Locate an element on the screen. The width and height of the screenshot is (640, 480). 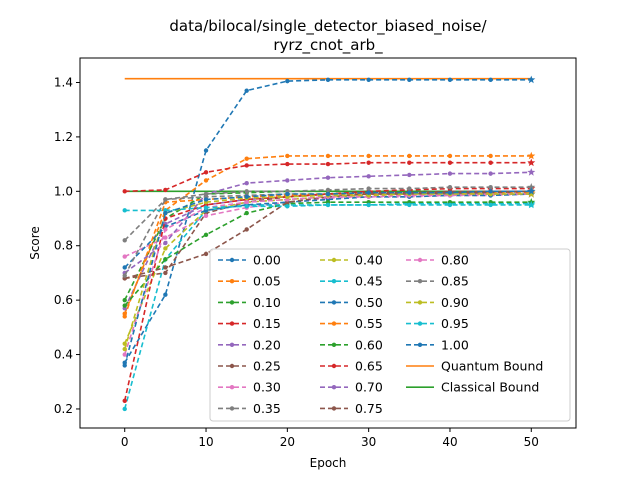
legend-label: Classical Bound is located at coordinates (490, 387).